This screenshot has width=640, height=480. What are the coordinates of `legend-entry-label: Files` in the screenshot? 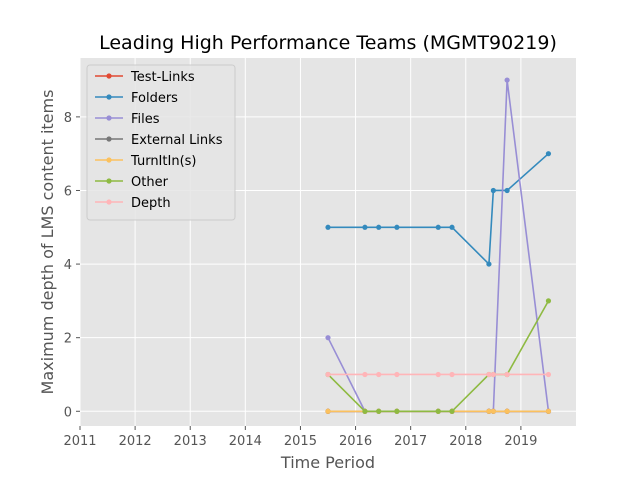 It's located at (145, 119).